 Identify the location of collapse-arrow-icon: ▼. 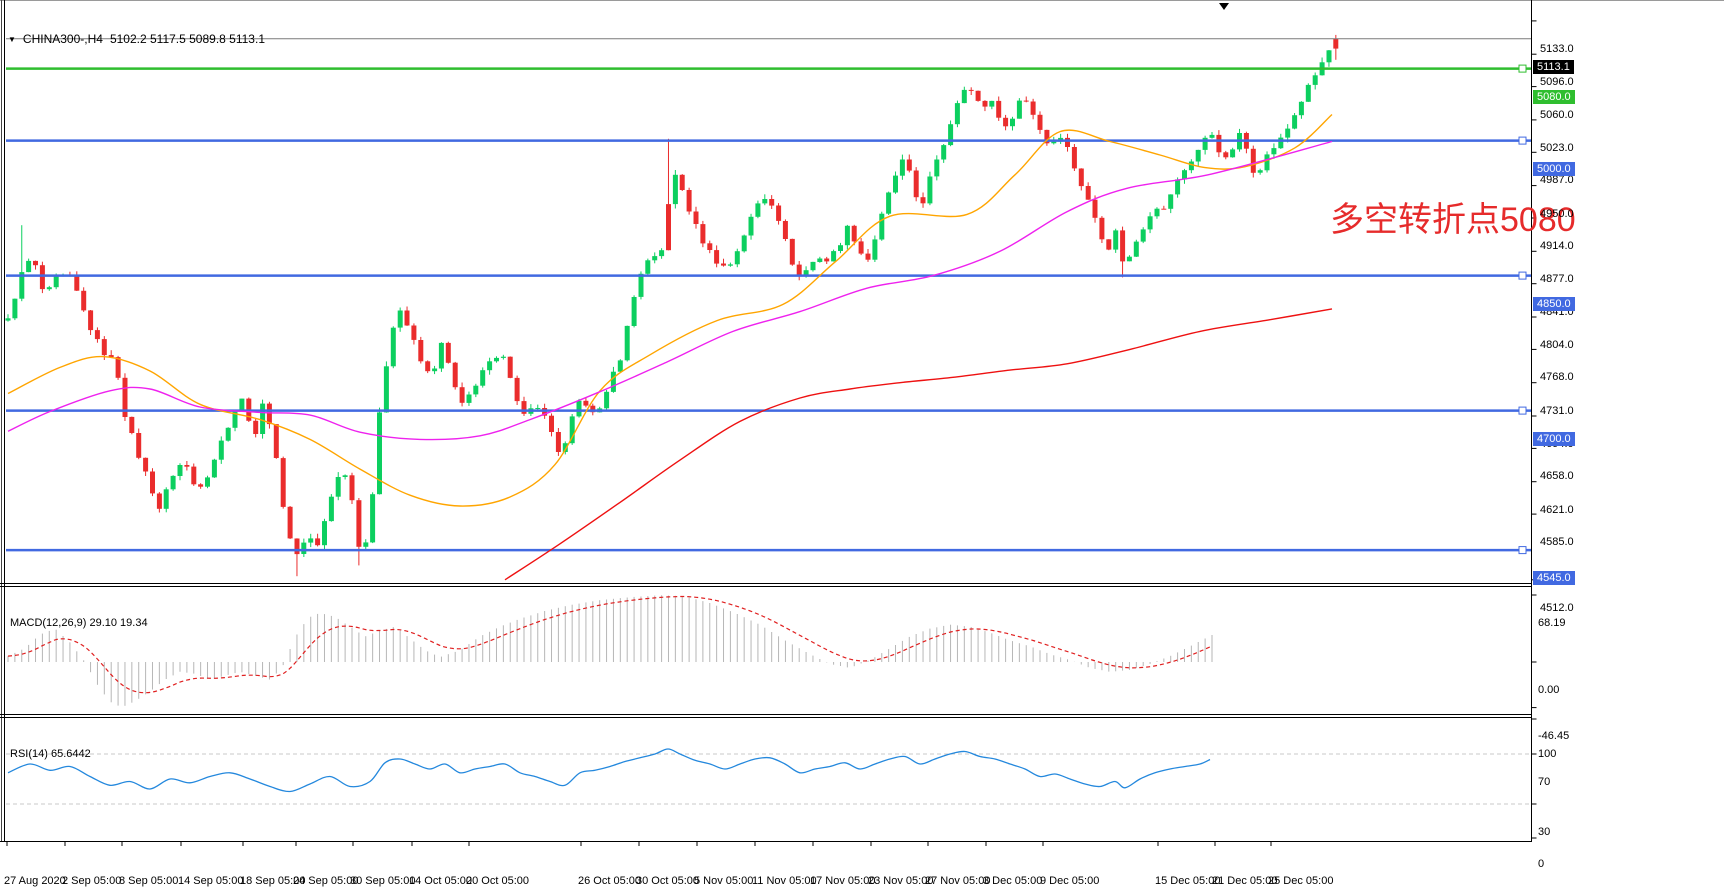
(12, 39).